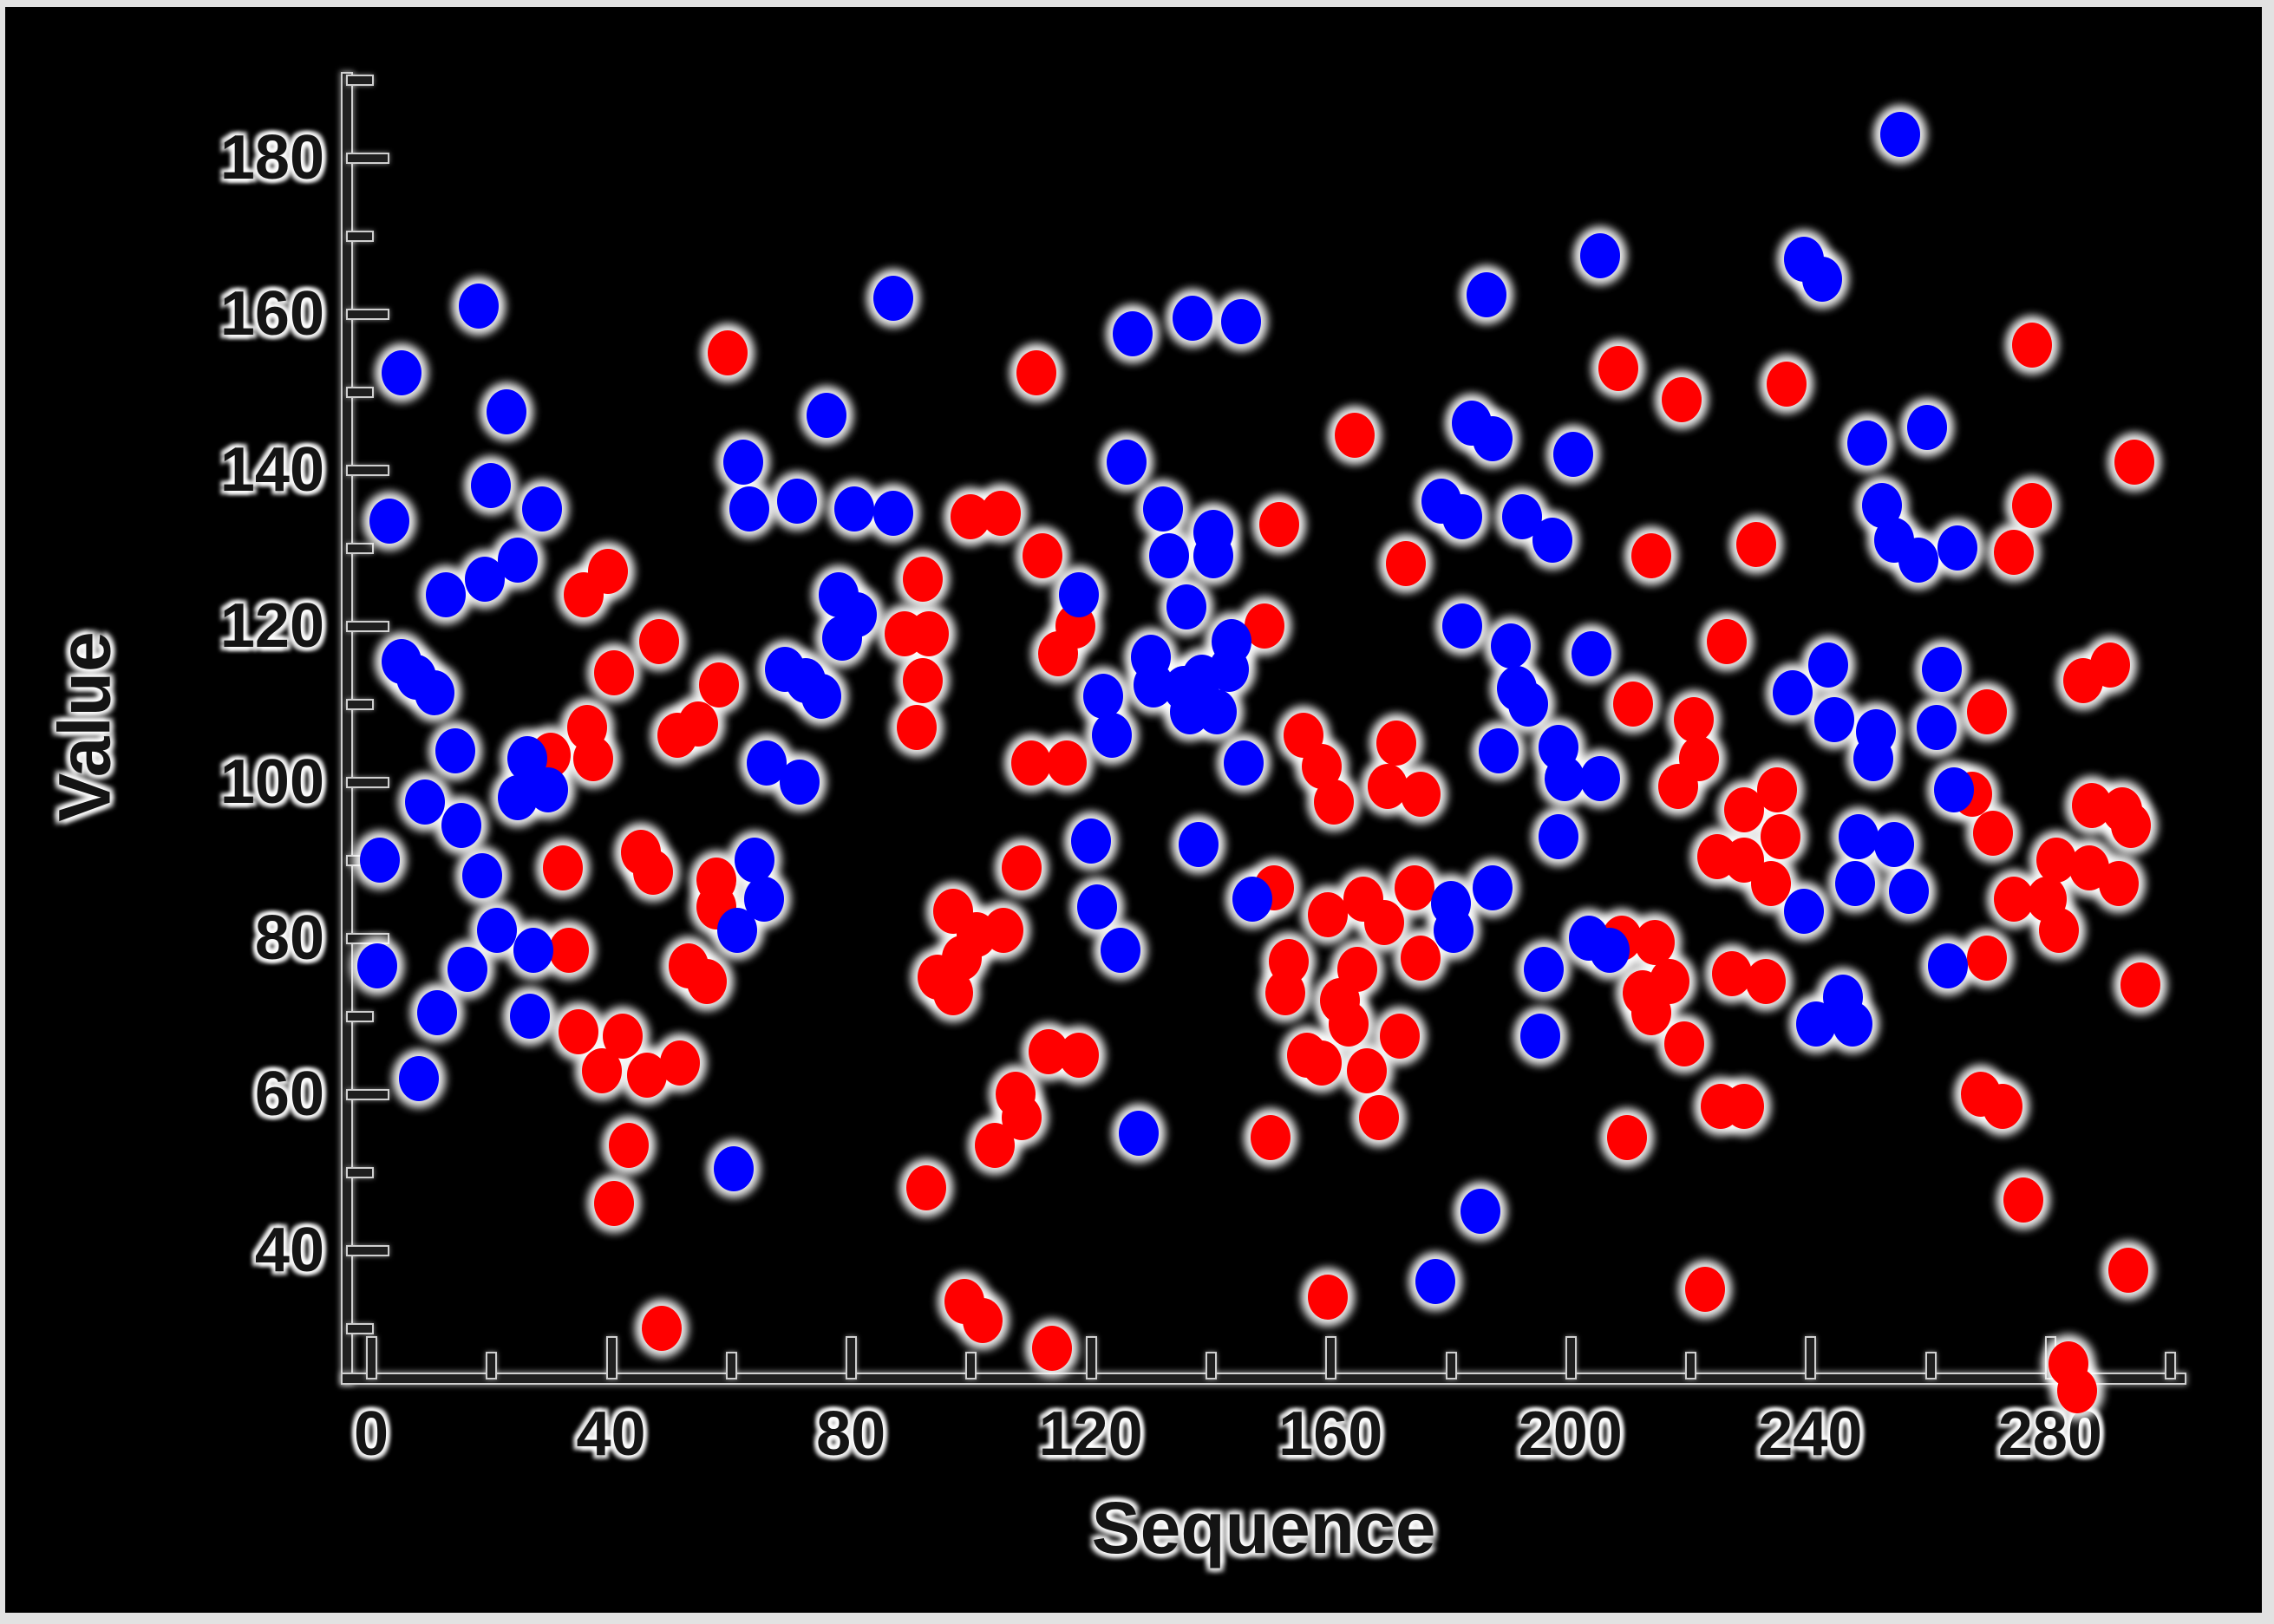 Image resolution: width=2274 pixels, height=1624 pixels. Describe the element at coordinates (271, 470) in the screenshot. I see `y-tick-label: 140` at that location.